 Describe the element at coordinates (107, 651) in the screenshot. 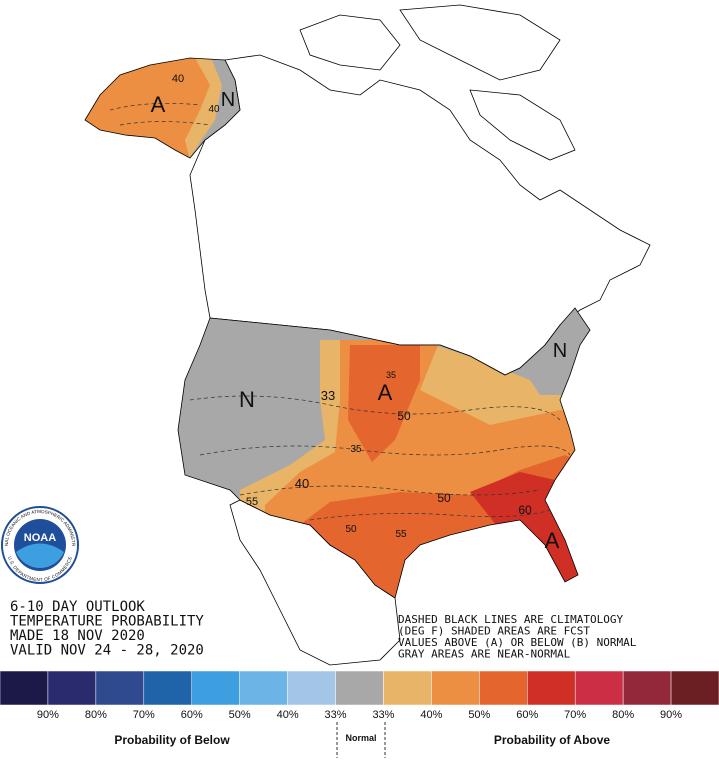

I see `title-line: VALID NOV 24 - 28, 2020` at that location.